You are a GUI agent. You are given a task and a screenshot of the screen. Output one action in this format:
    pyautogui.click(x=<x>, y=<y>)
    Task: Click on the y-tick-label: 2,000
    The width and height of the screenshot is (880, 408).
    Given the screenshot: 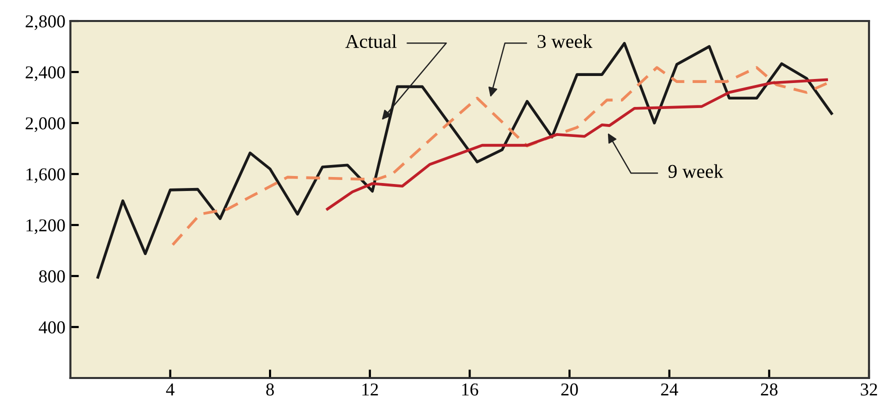 What is the action you would take?
    pyautogui.click(x=45, y=124)
    